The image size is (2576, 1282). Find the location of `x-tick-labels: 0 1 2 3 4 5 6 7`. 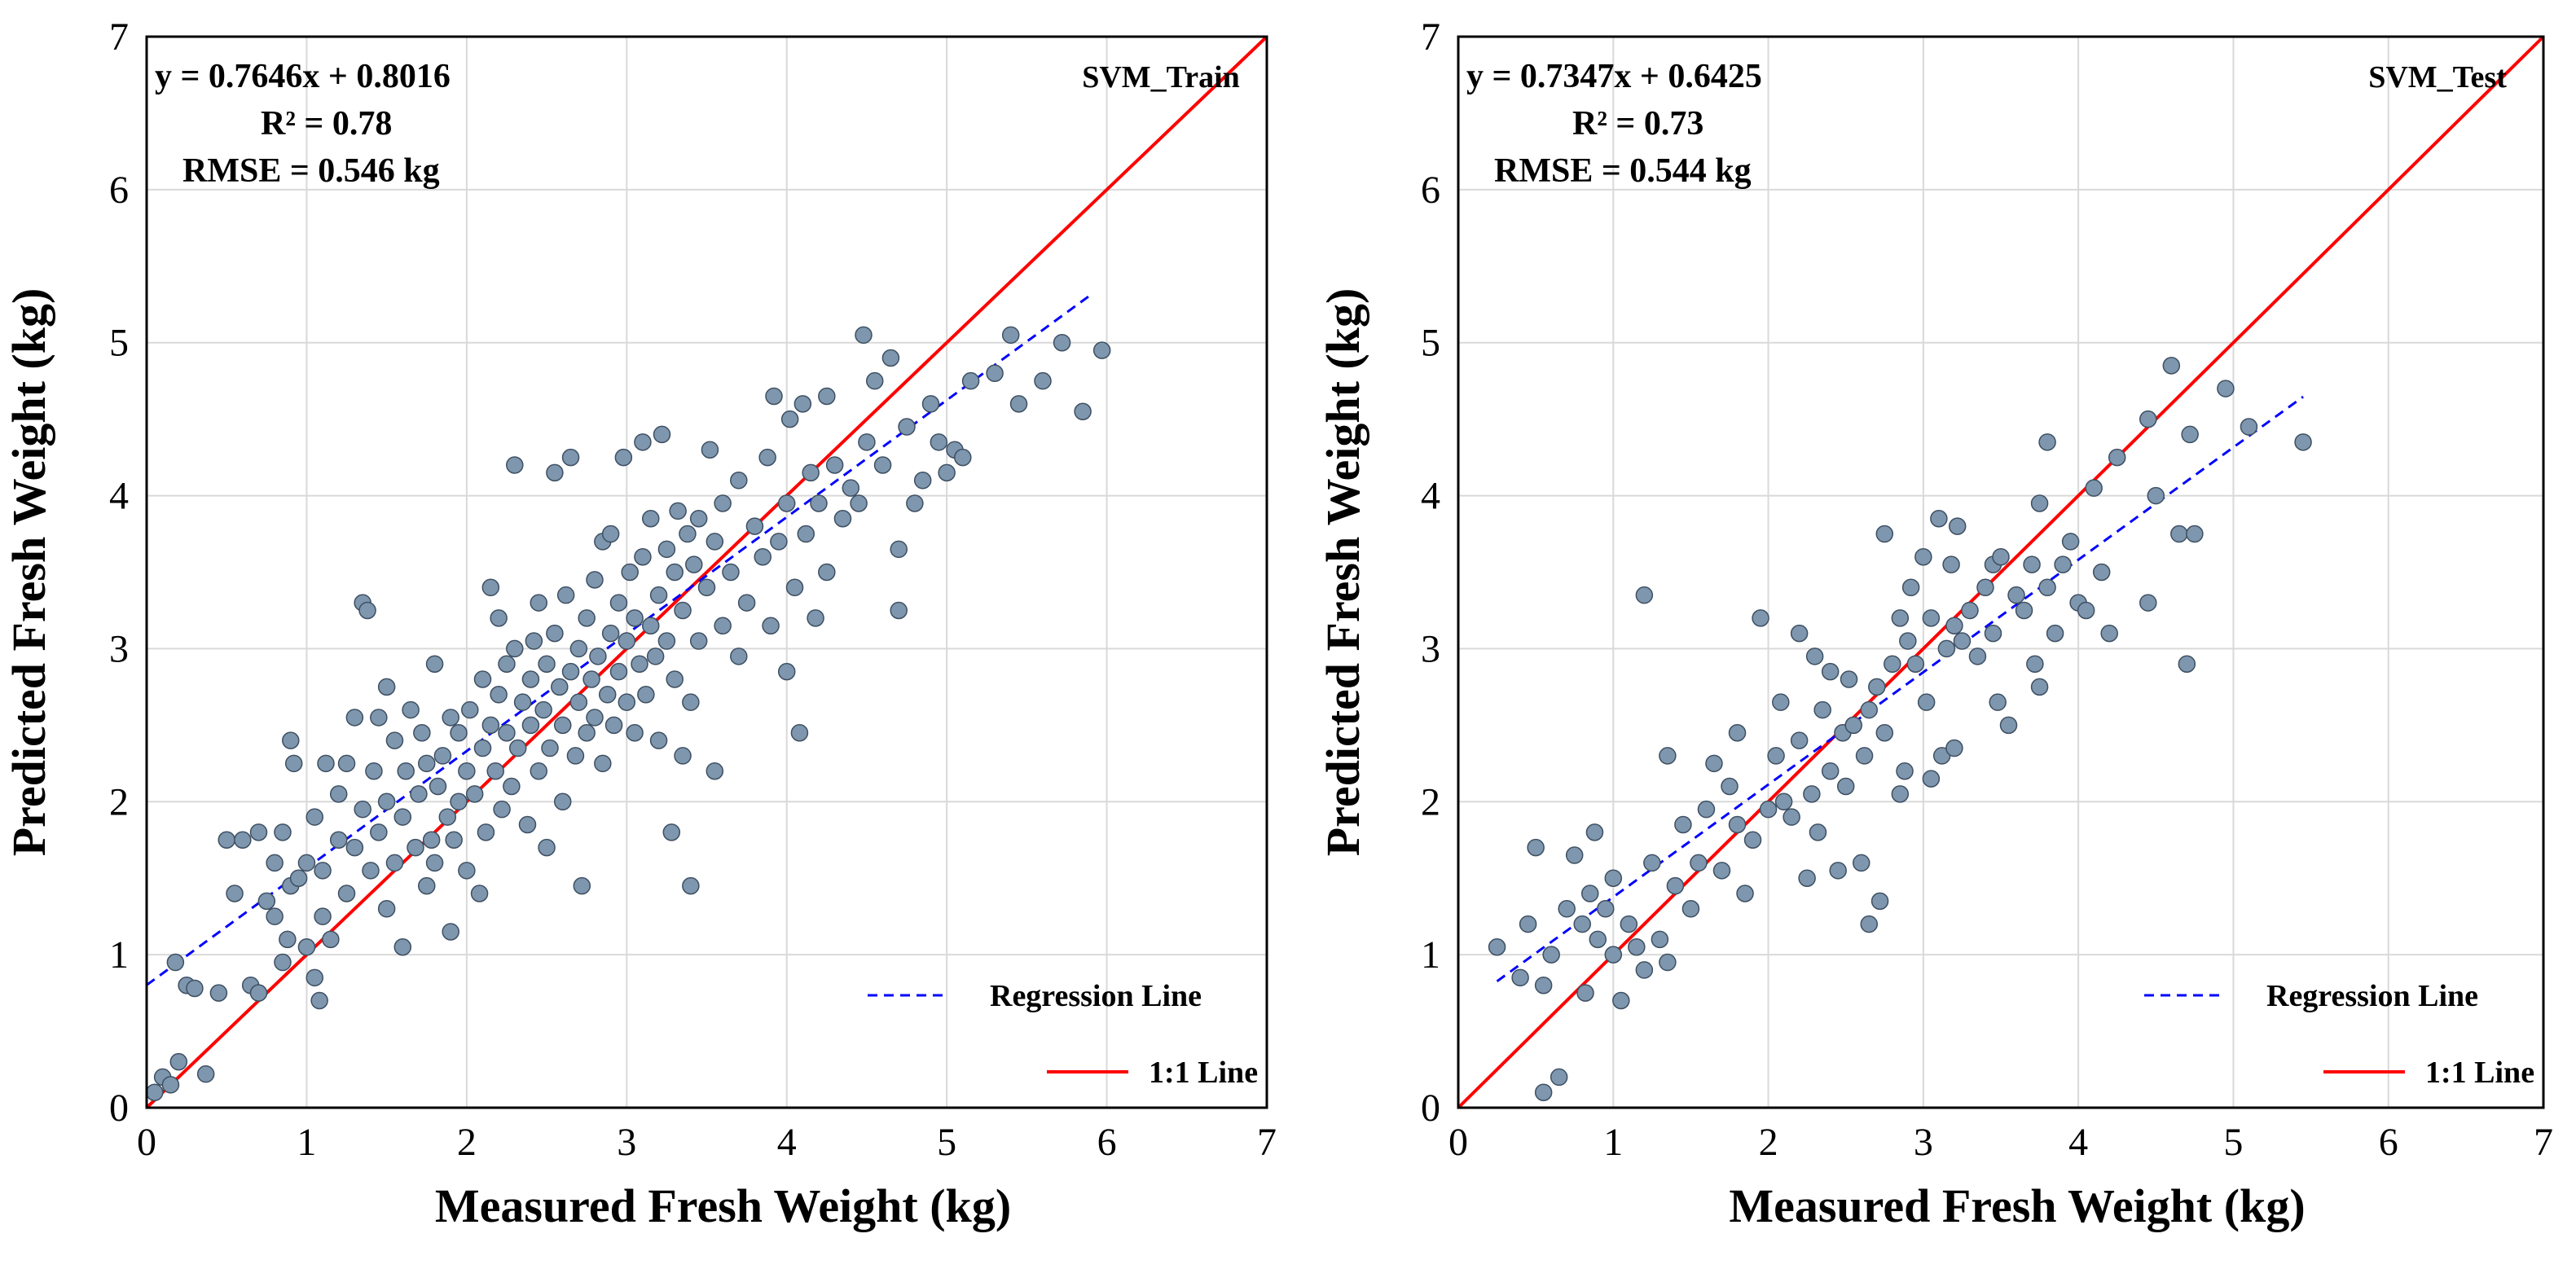

x-tick-labels: 0 1 2 3 4 5 6 7 is located at coordinates (2000, 1143).